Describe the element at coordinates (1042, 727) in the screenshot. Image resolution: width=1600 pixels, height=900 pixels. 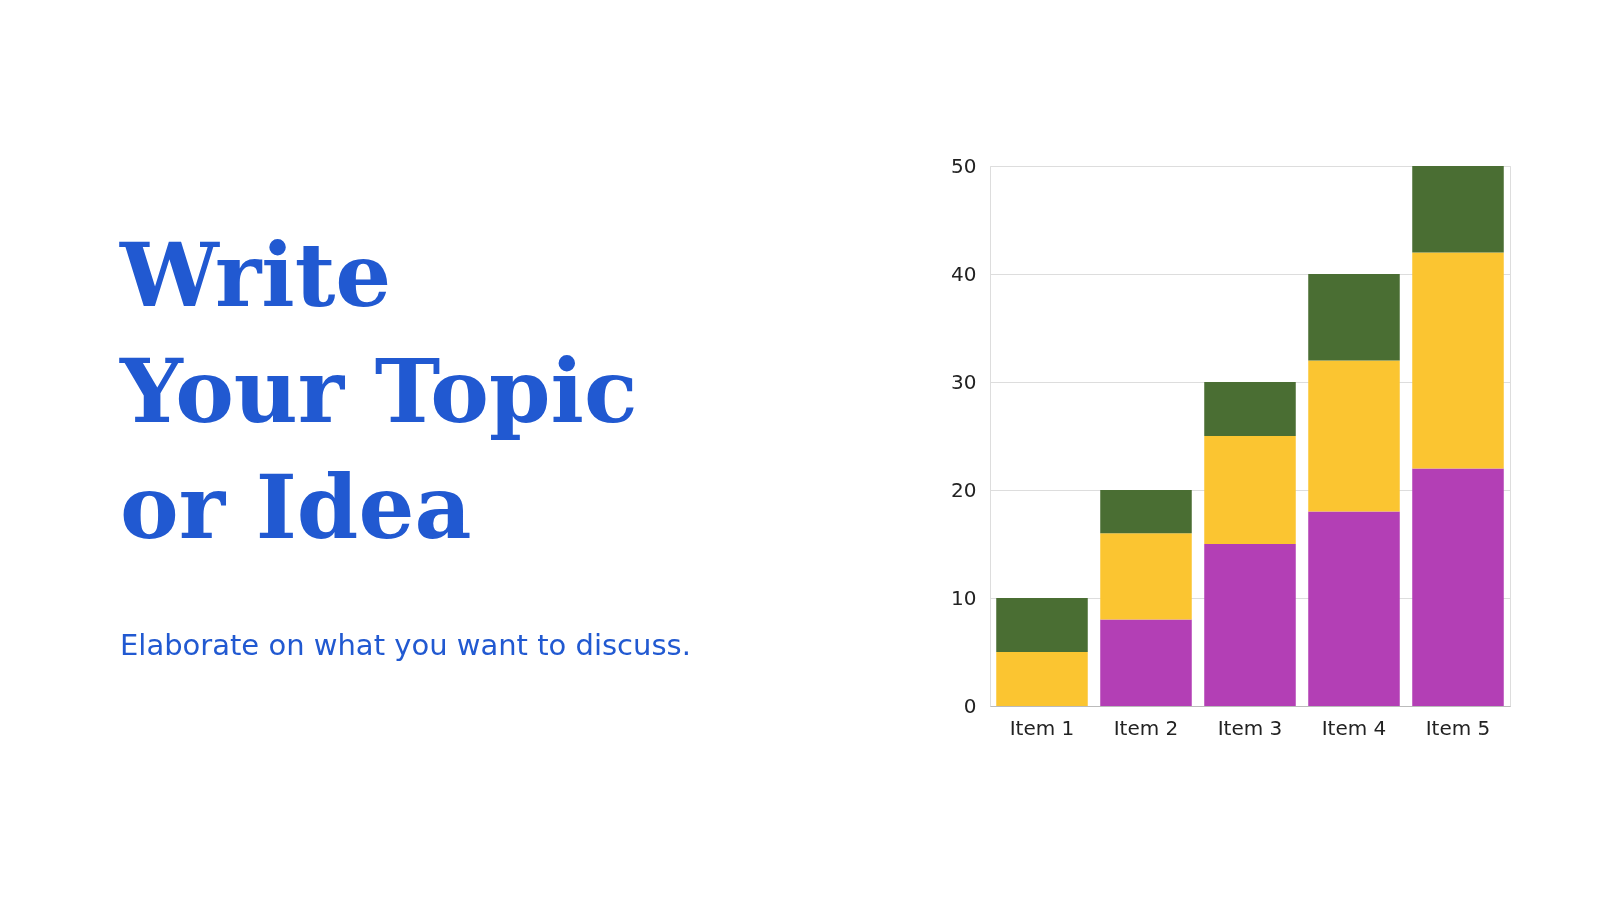
I see `x-tick-label: Item 1` at that location.